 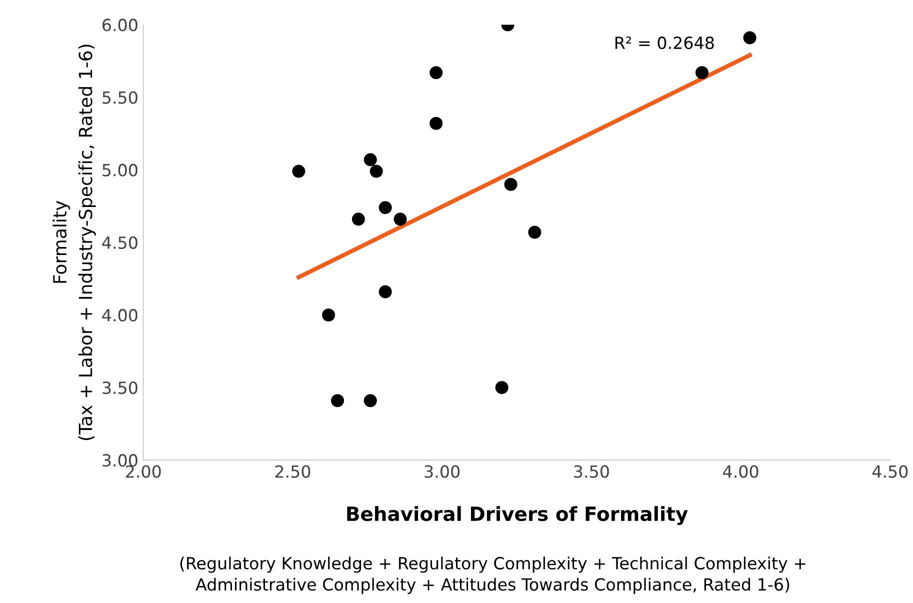 What do you see at coordinates (442, 471) in the screenshot?
I see `x-tick-label: 3.00` at bounding box center [442, 471].